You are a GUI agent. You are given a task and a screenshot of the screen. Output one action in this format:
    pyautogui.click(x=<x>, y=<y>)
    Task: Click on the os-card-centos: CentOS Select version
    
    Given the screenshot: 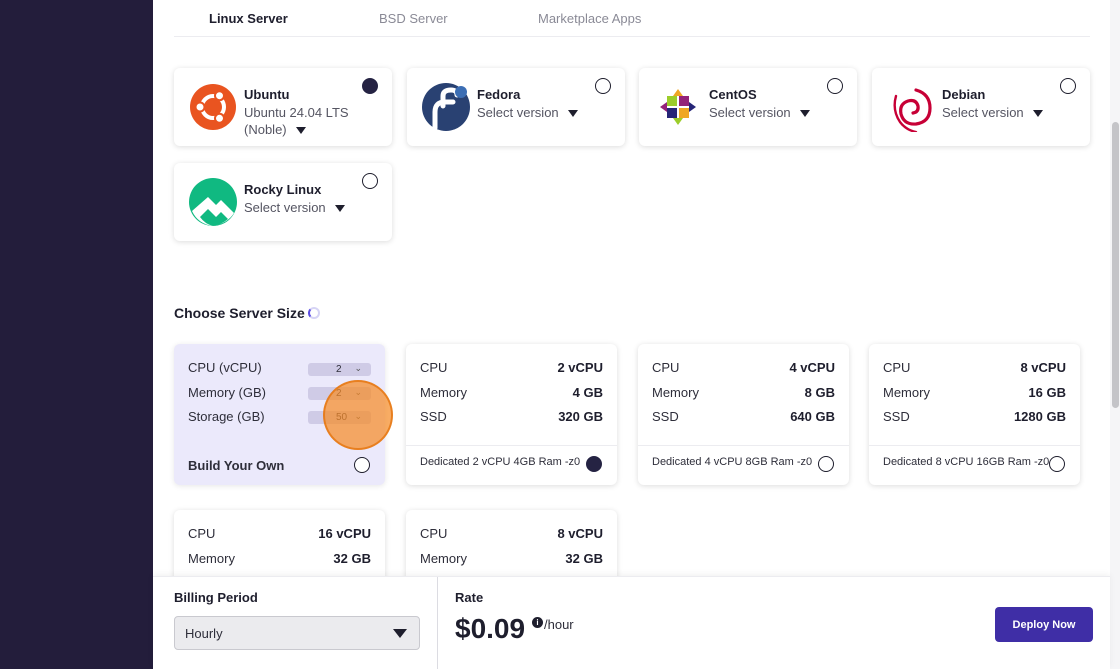 What is the action you would take?
    pyautogui.click(x=748, y=107)
    